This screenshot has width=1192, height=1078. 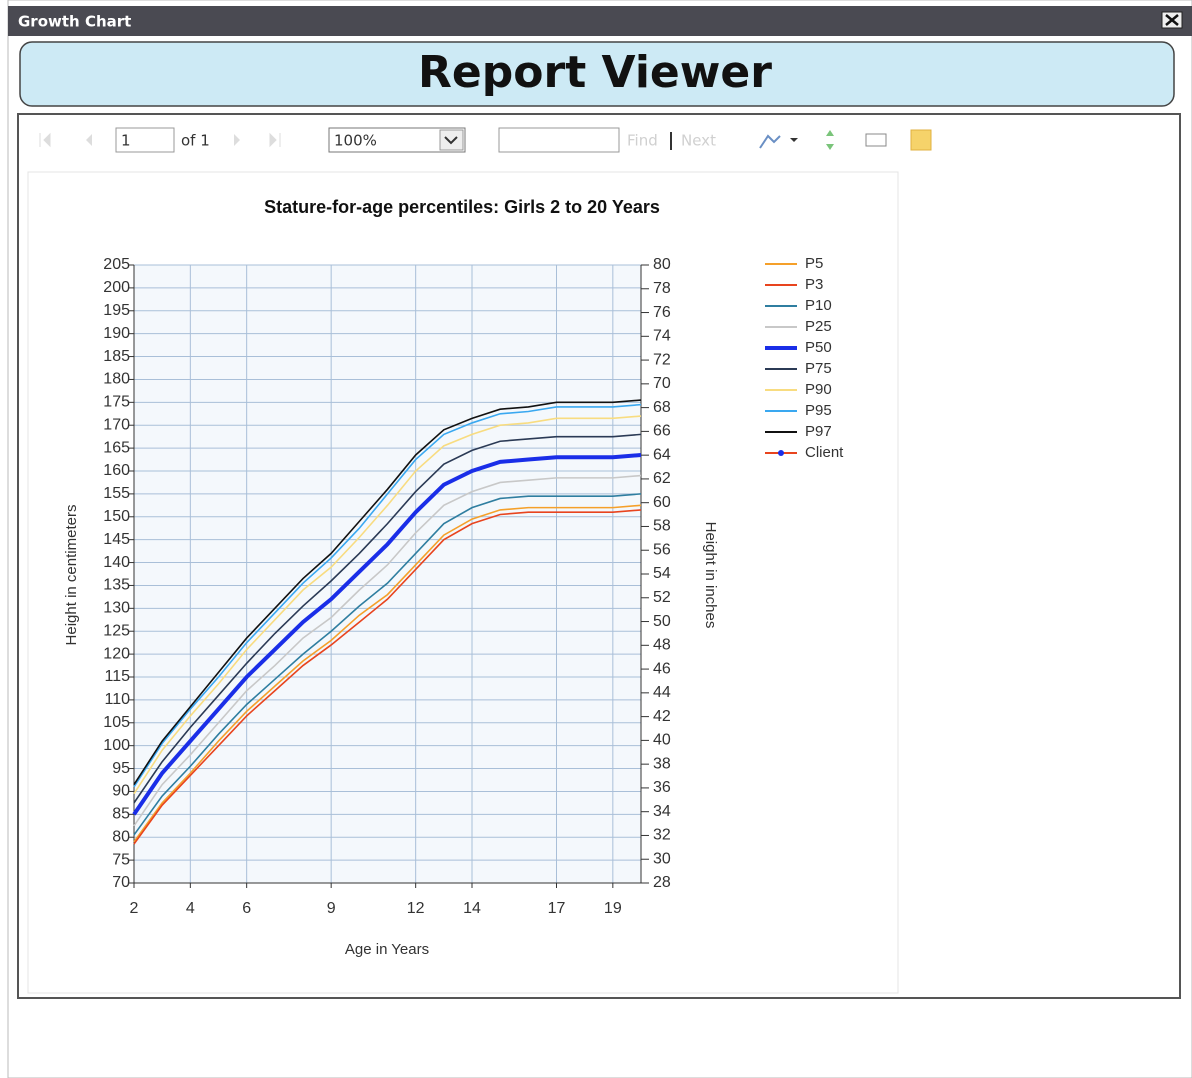 What do you see at coordinates (275, 140) in the screenshot?
I see `last-page` at bounding box center [275, 140].